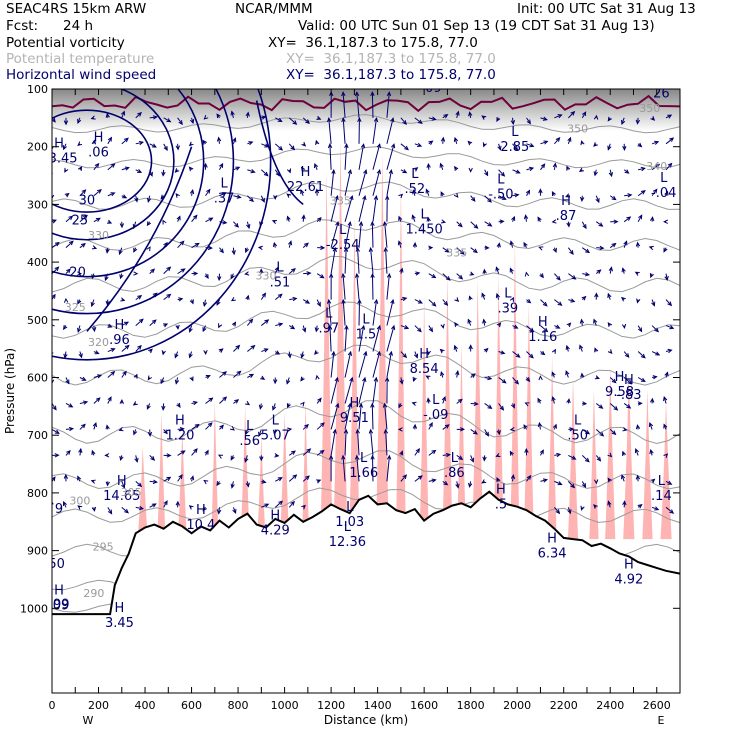 This screenshot has width=740, height=740. What do you see at coordinates (471, 705) in the screenshot?
I see `x-tick-label: 1800` at bounding box center [471, 705].